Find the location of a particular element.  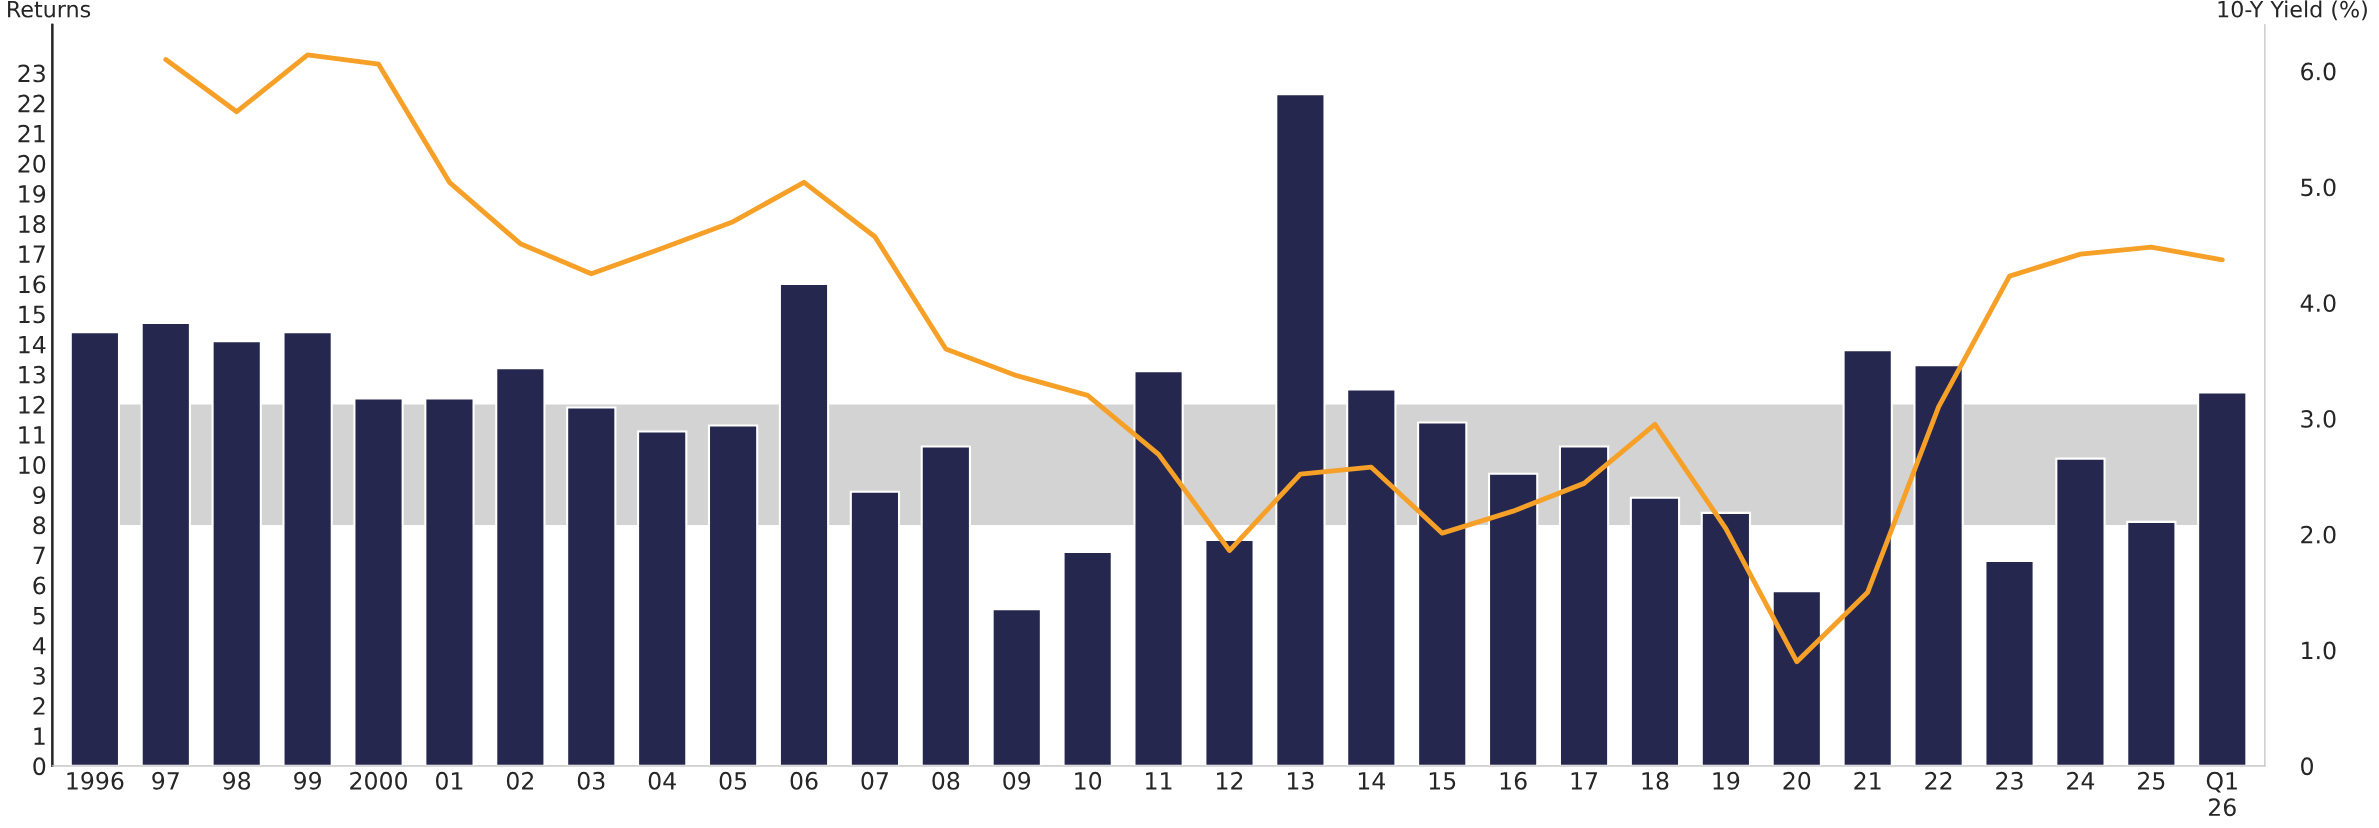

x-tick-label: 04 is located at coordinates (662, 780).